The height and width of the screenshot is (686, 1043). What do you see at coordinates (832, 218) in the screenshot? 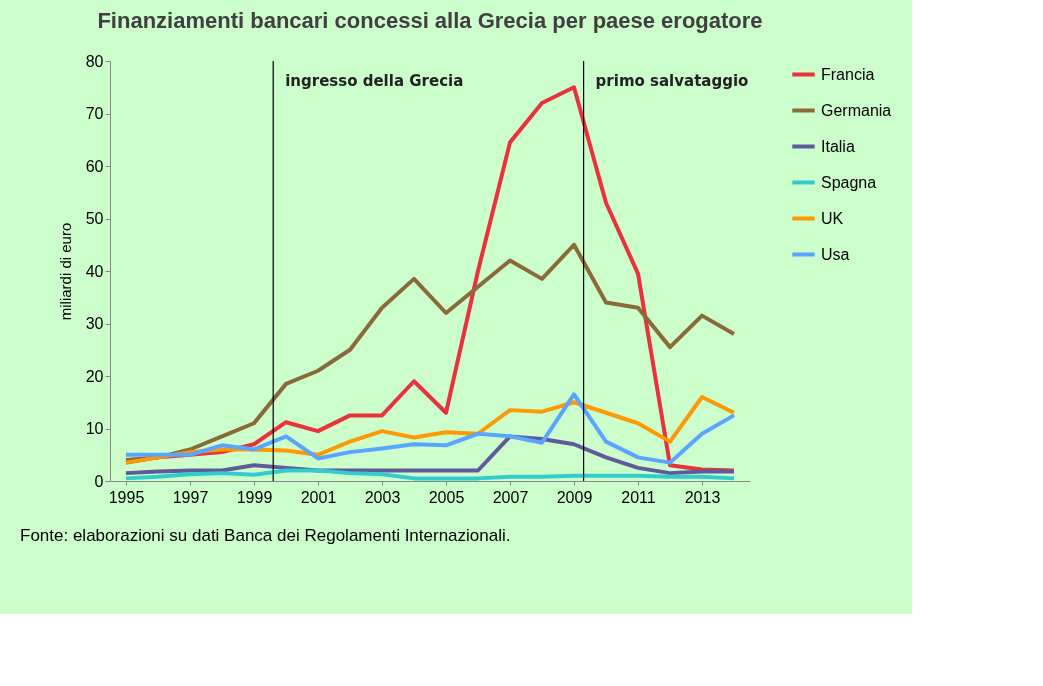
I see `legend-label: UK` at bounding box center [832, 218].